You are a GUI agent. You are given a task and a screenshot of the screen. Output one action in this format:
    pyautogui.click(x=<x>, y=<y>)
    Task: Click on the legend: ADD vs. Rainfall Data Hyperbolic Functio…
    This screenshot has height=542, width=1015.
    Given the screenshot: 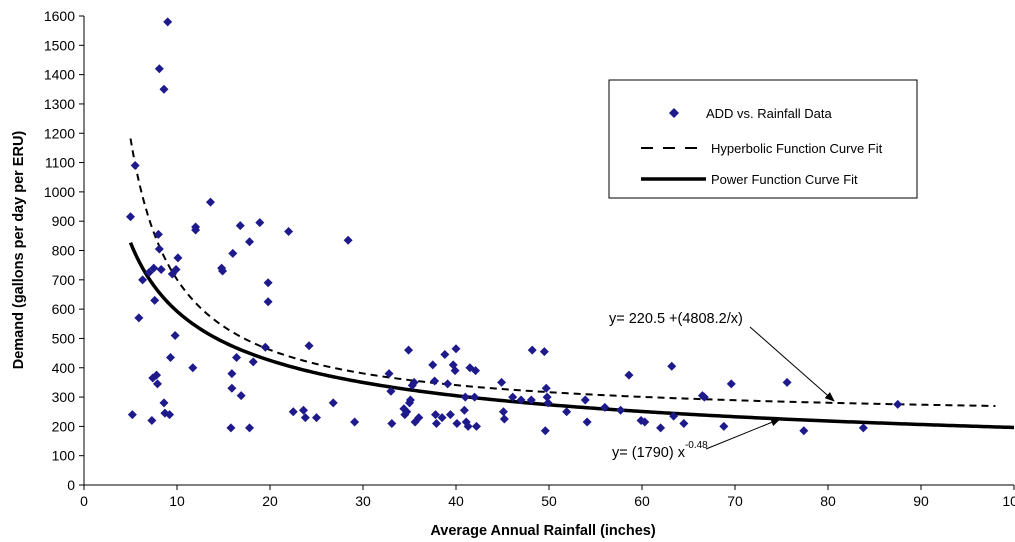 What is the action you would take?
    pyautogui.click(x=763, y=139)
    